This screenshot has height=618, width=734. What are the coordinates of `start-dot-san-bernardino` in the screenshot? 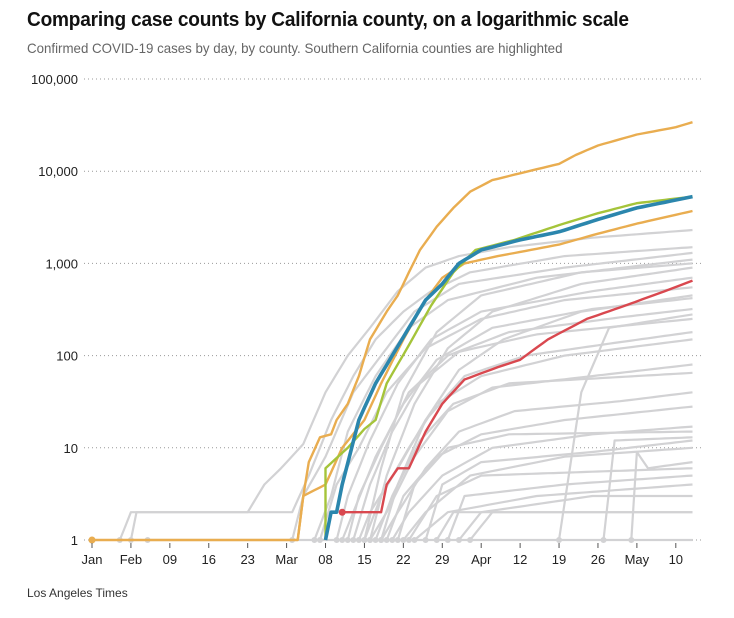 It's located at (342, 512).